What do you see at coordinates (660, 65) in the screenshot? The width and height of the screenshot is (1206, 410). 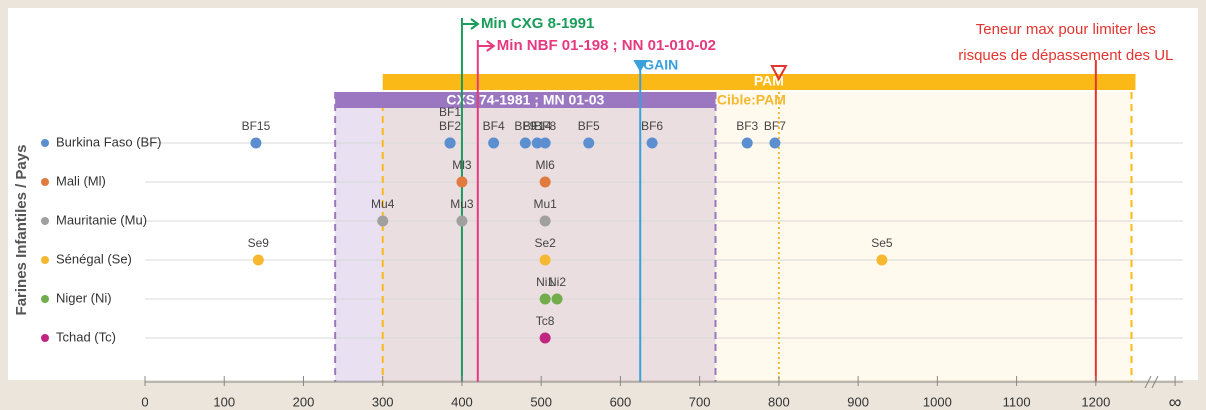 I see `reference-label: GAIN` at bounding box center [660, 65].